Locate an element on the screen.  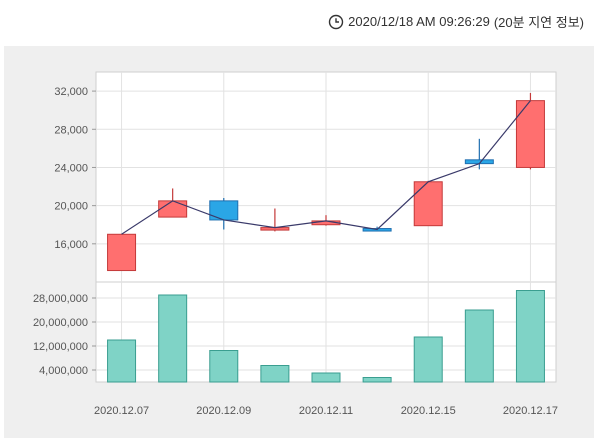
timestamp: 2020/12/18 AM 09:26:29 (20분 지연 정보) is located at coordinates (456, 21).